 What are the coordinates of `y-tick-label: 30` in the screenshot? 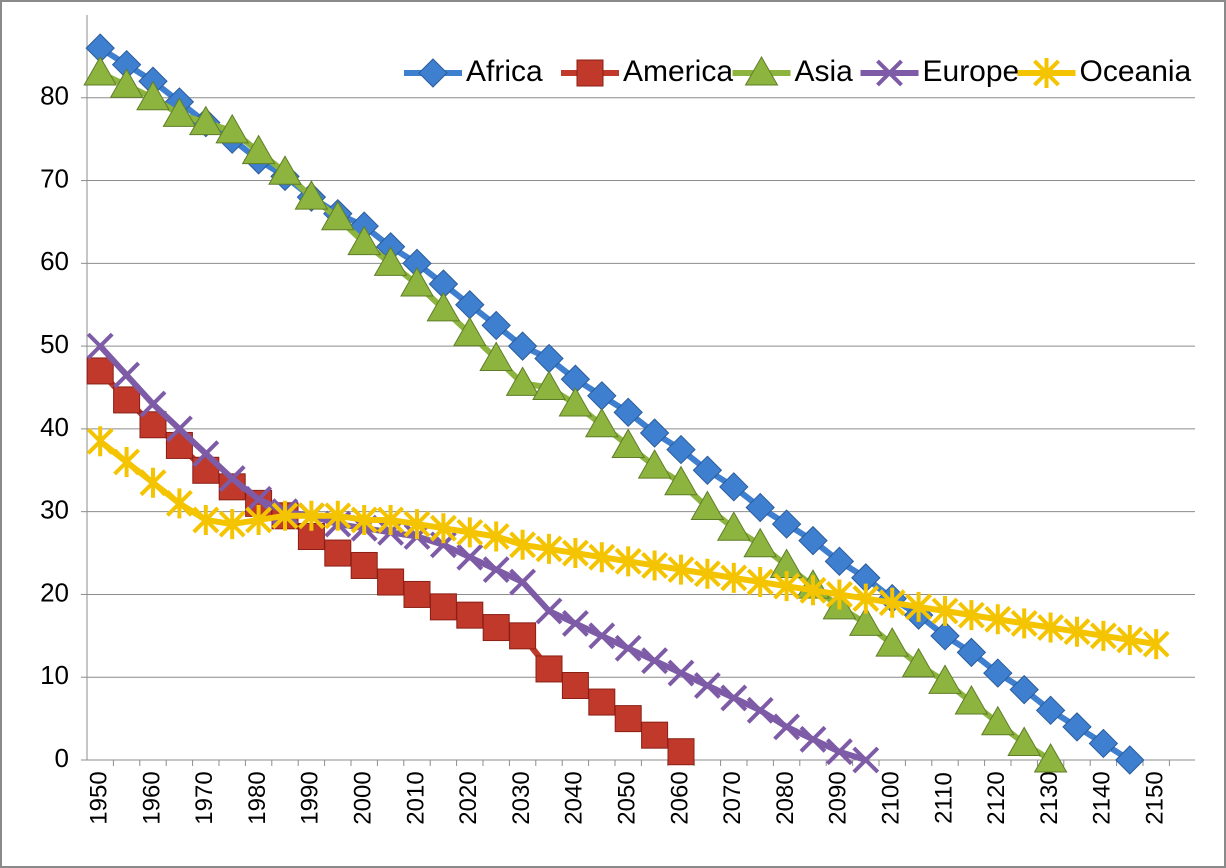 It's located at (54, 510).